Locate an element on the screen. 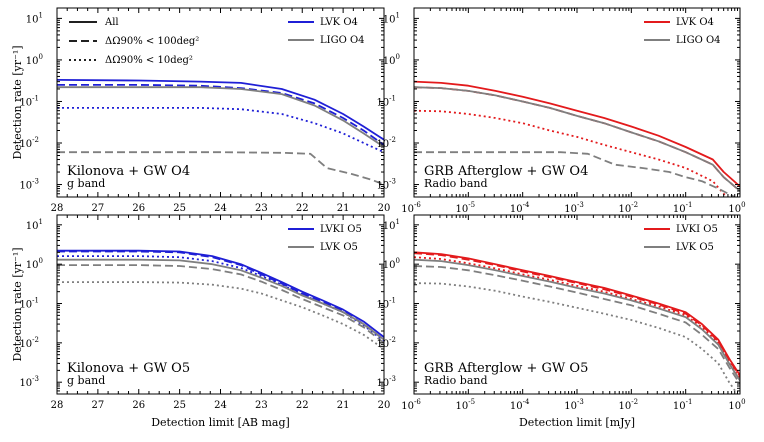 This screenshot has width=764, height=442. panel-title: Kilonova + GW O4 is located at coordinates (128, 171).